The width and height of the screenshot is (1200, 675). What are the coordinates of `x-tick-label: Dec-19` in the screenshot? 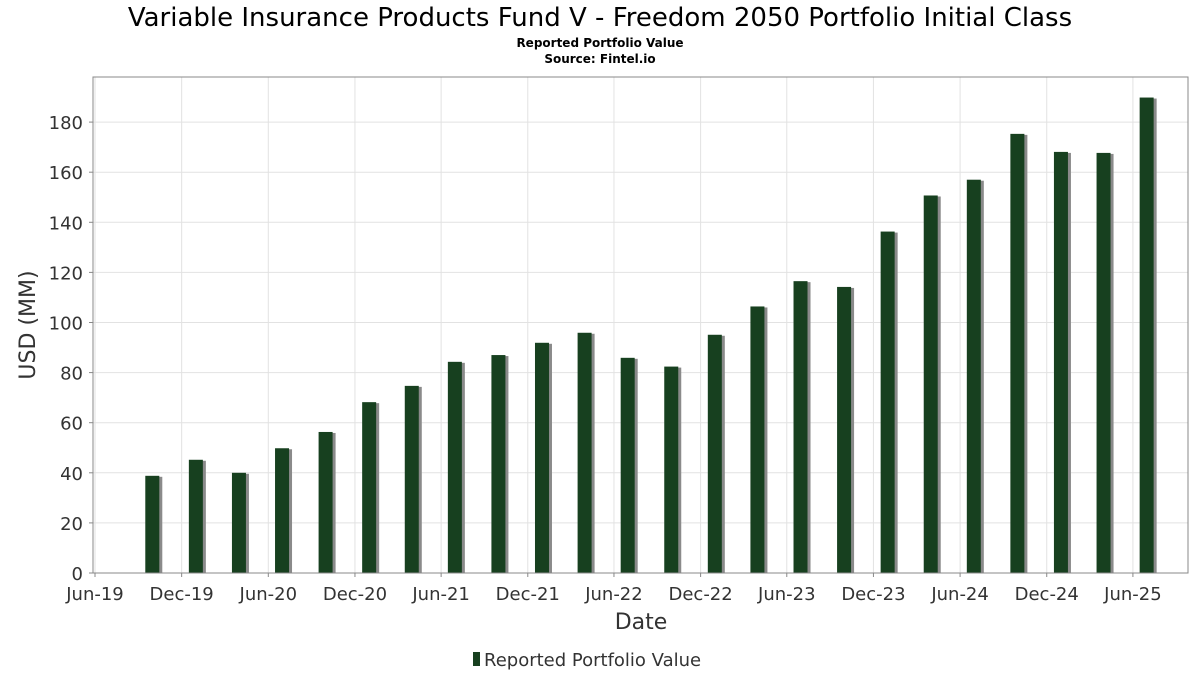 It's located at (182, 594).